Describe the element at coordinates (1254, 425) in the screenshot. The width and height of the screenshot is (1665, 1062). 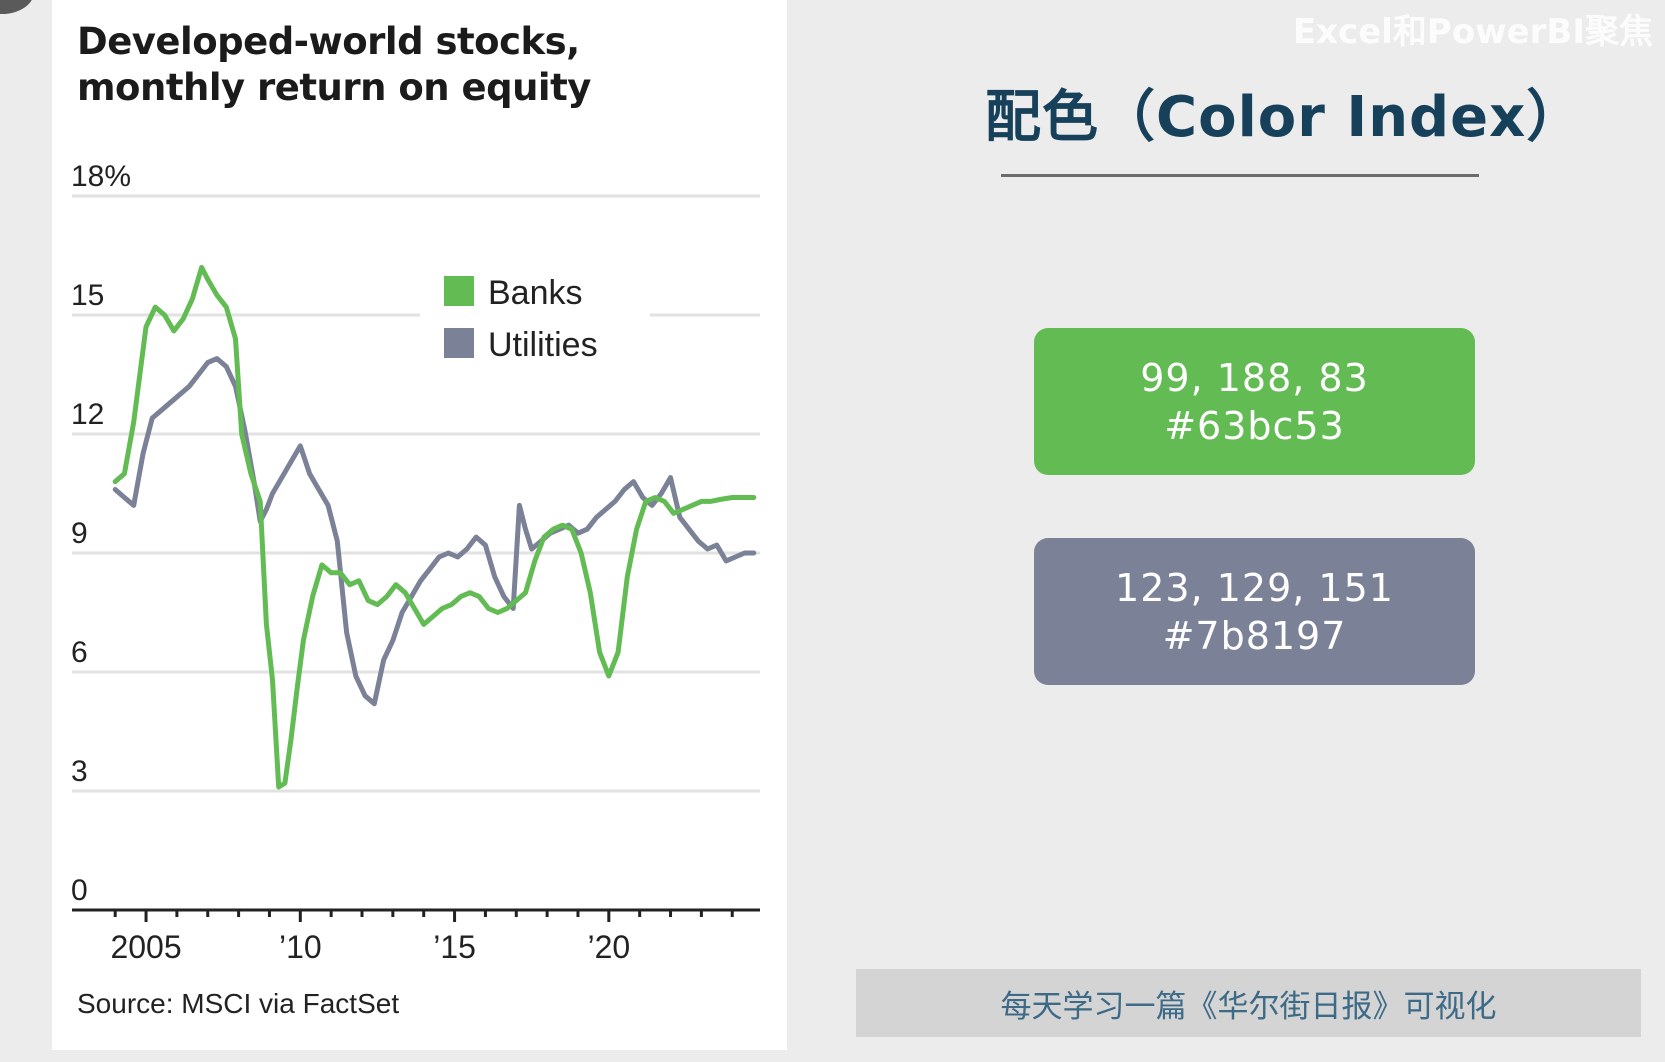
I see `green-hex-value: #63bc53` at that location.